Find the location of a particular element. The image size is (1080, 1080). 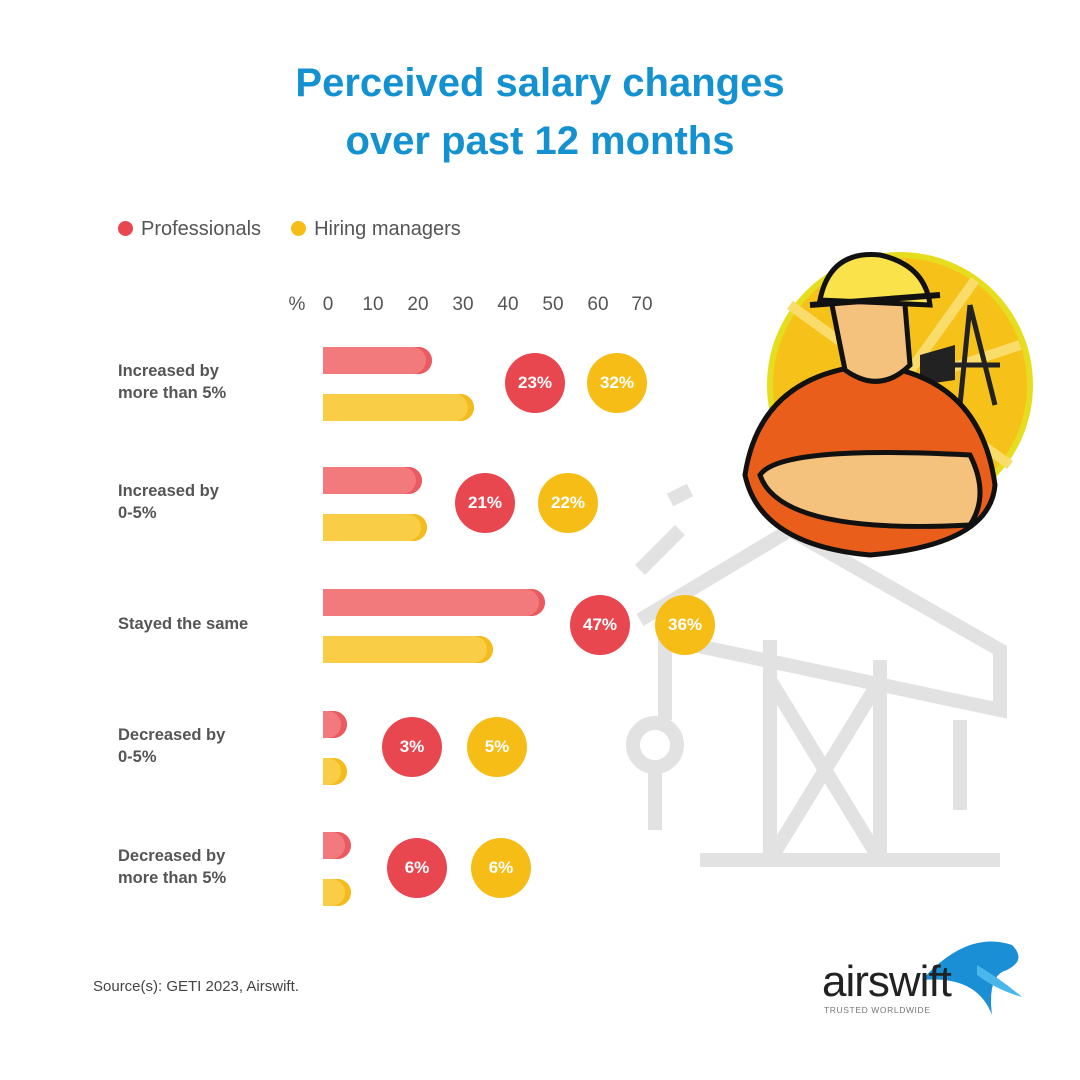

title-line-2: over past 12 months is located at coordinates (540, 141).